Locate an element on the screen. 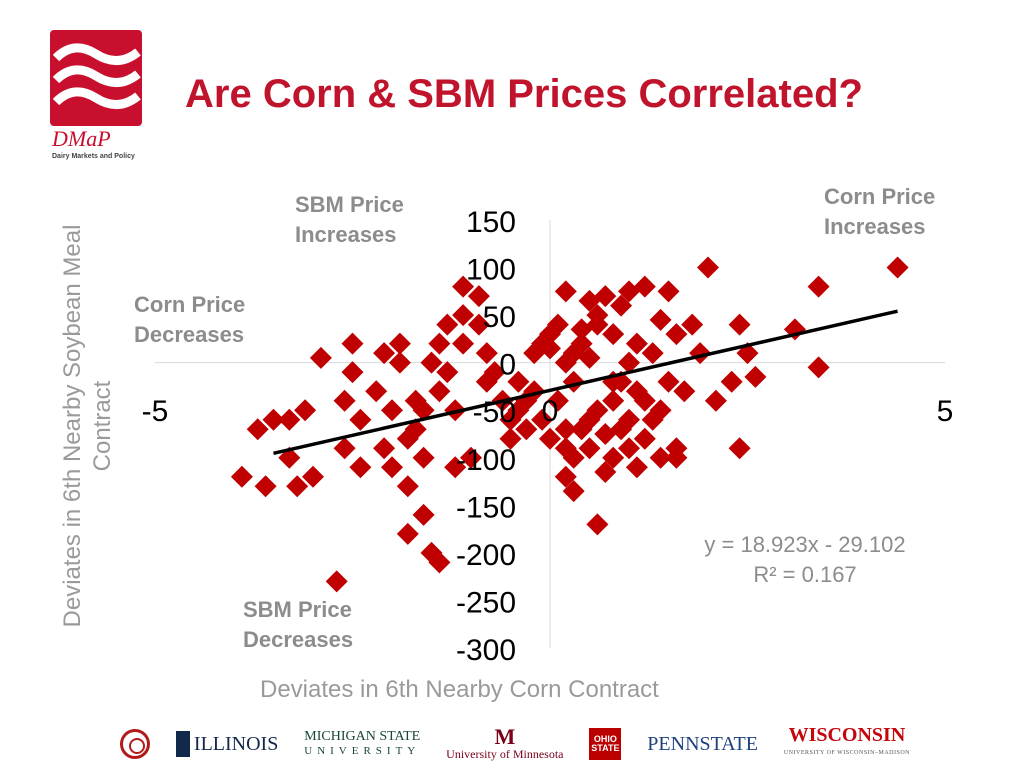 This screenshot has height=768, width=1024. michigan-state-logo: MICHIGAN STATE UNIVERSITY is located at coordinates (362, 744).